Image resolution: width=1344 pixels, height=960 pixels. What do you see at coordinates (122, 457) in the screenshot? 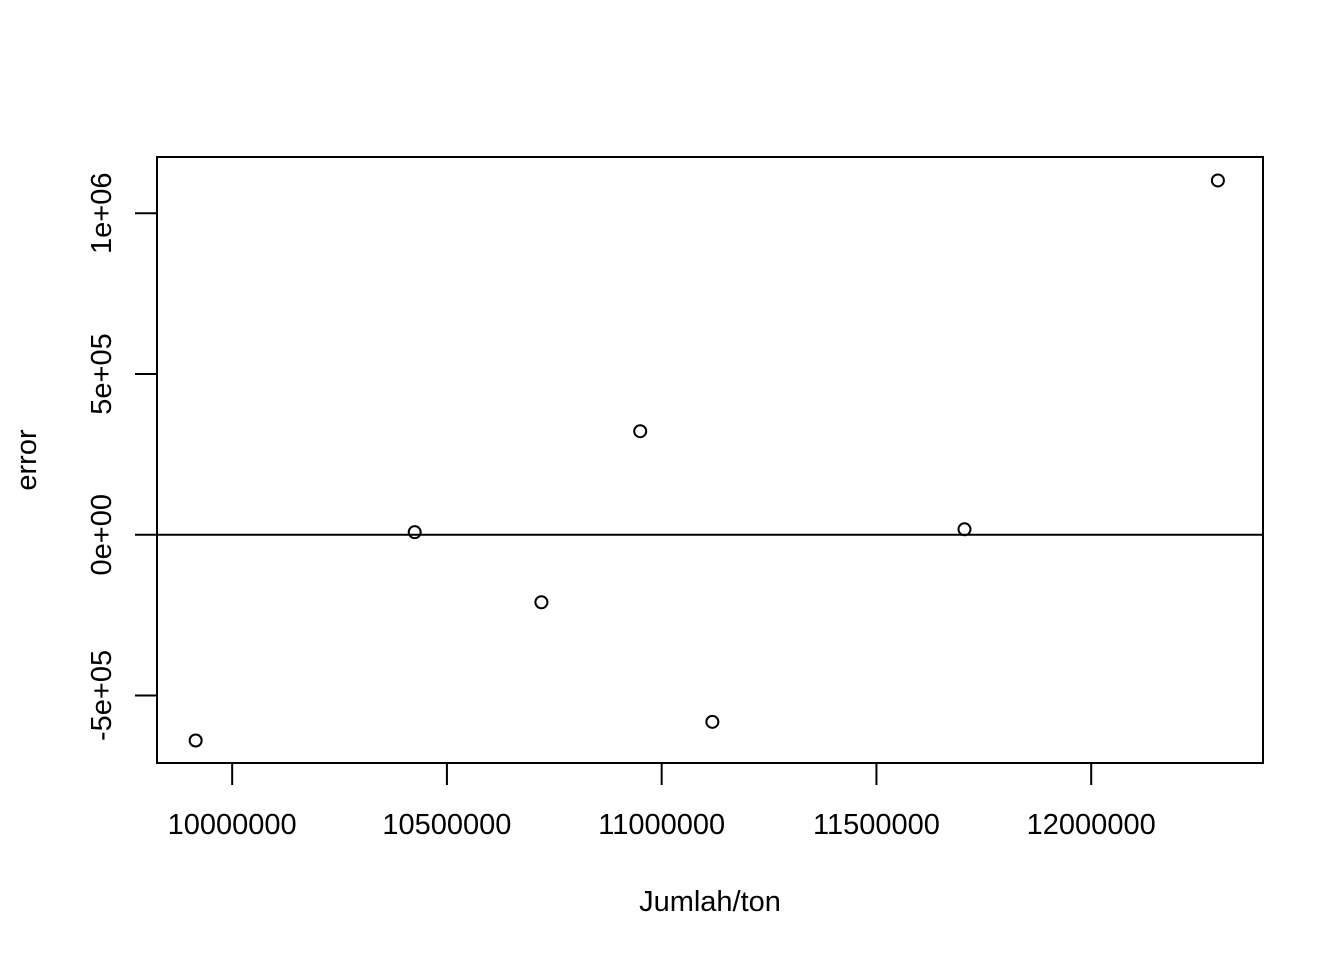
I see `y-axis: -5e+05 0e+00 5e+05 1e+06` at bounding box center [122, 457].